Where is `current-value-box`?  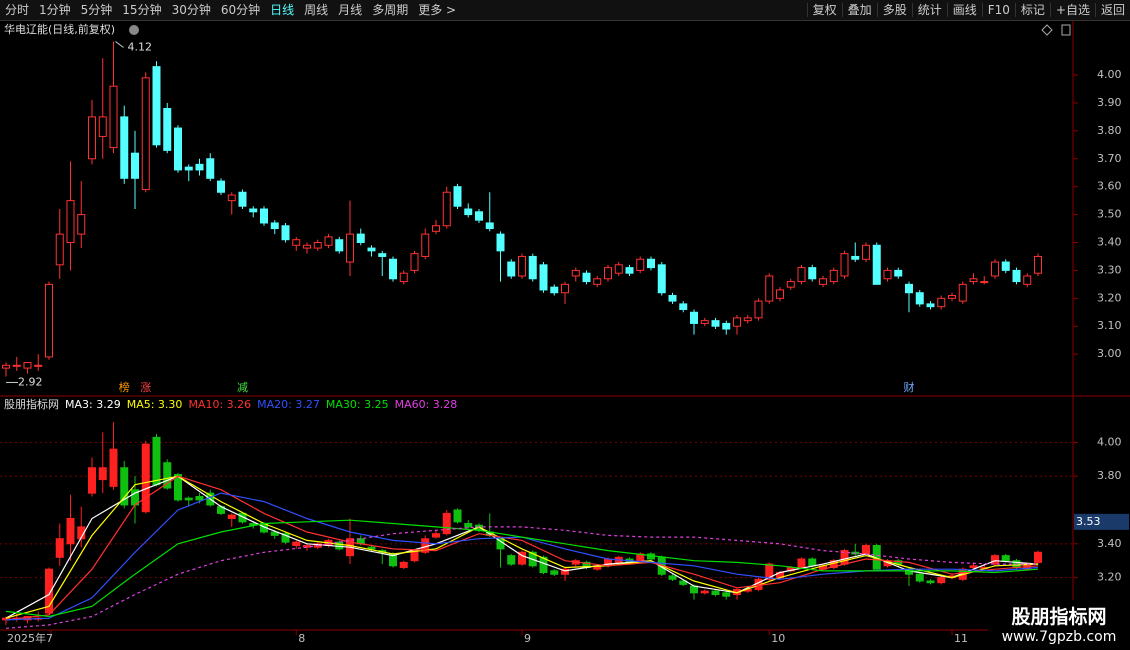 current-value-box is located at coordinates (1101, 521).